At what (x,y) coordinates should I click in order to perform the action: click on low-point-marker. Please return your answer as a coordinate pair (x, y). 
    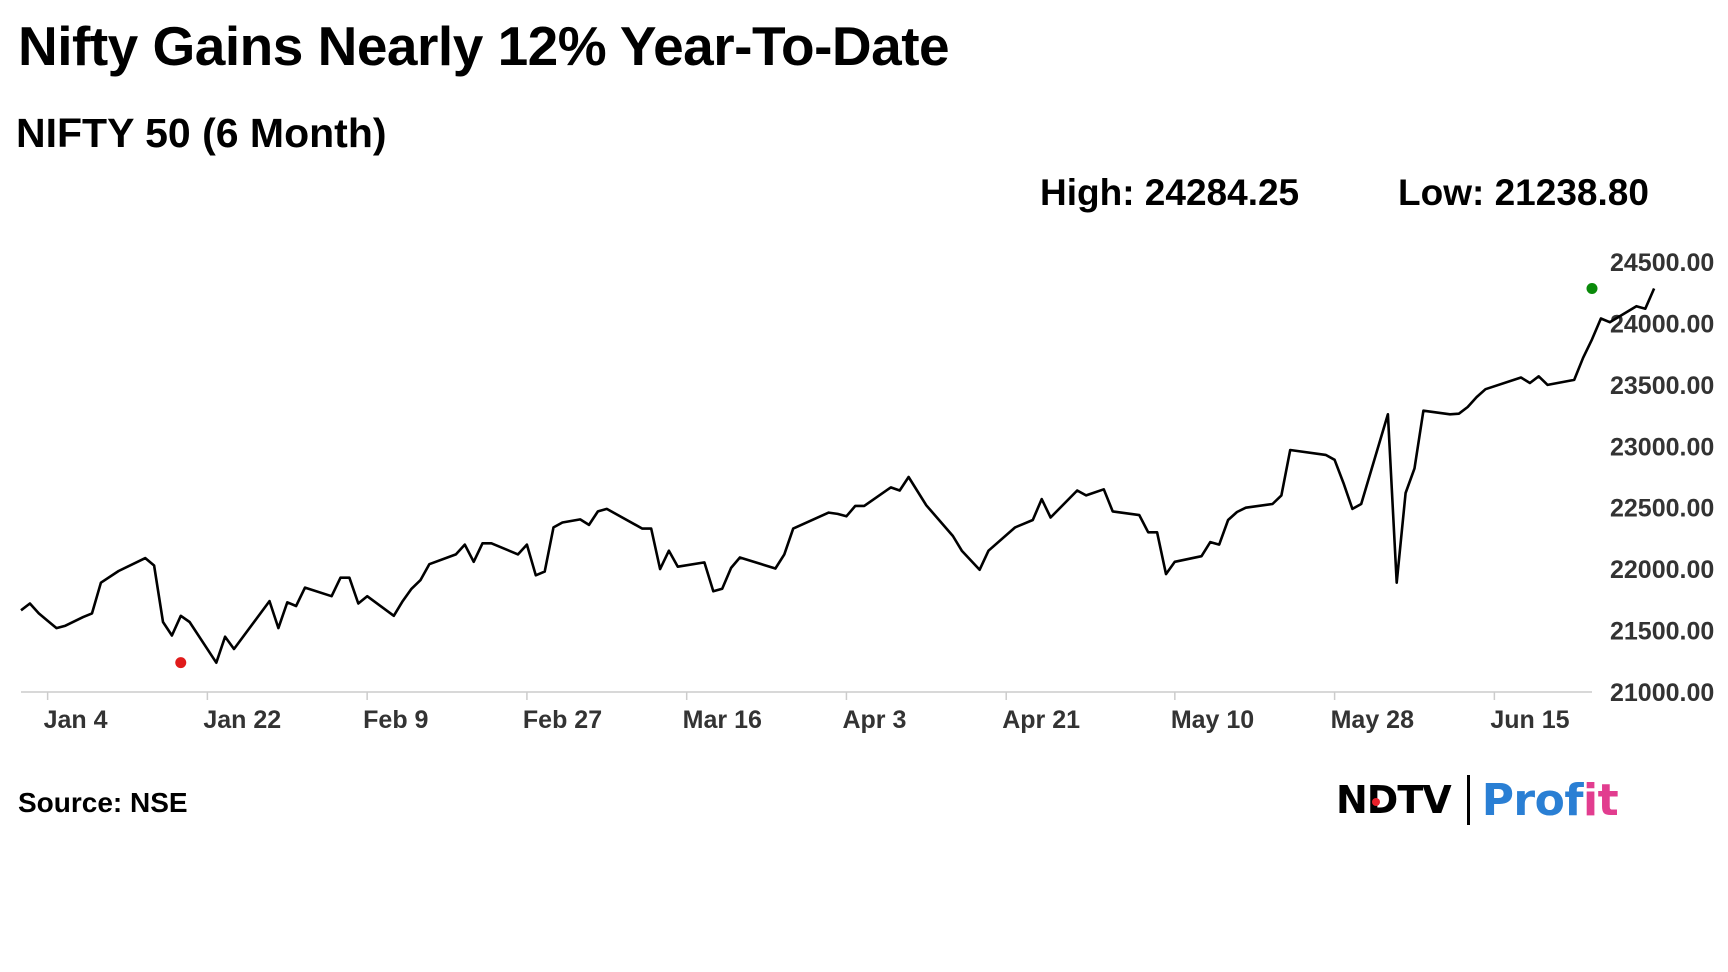
    Looking at the image, I should click on (181, 663).